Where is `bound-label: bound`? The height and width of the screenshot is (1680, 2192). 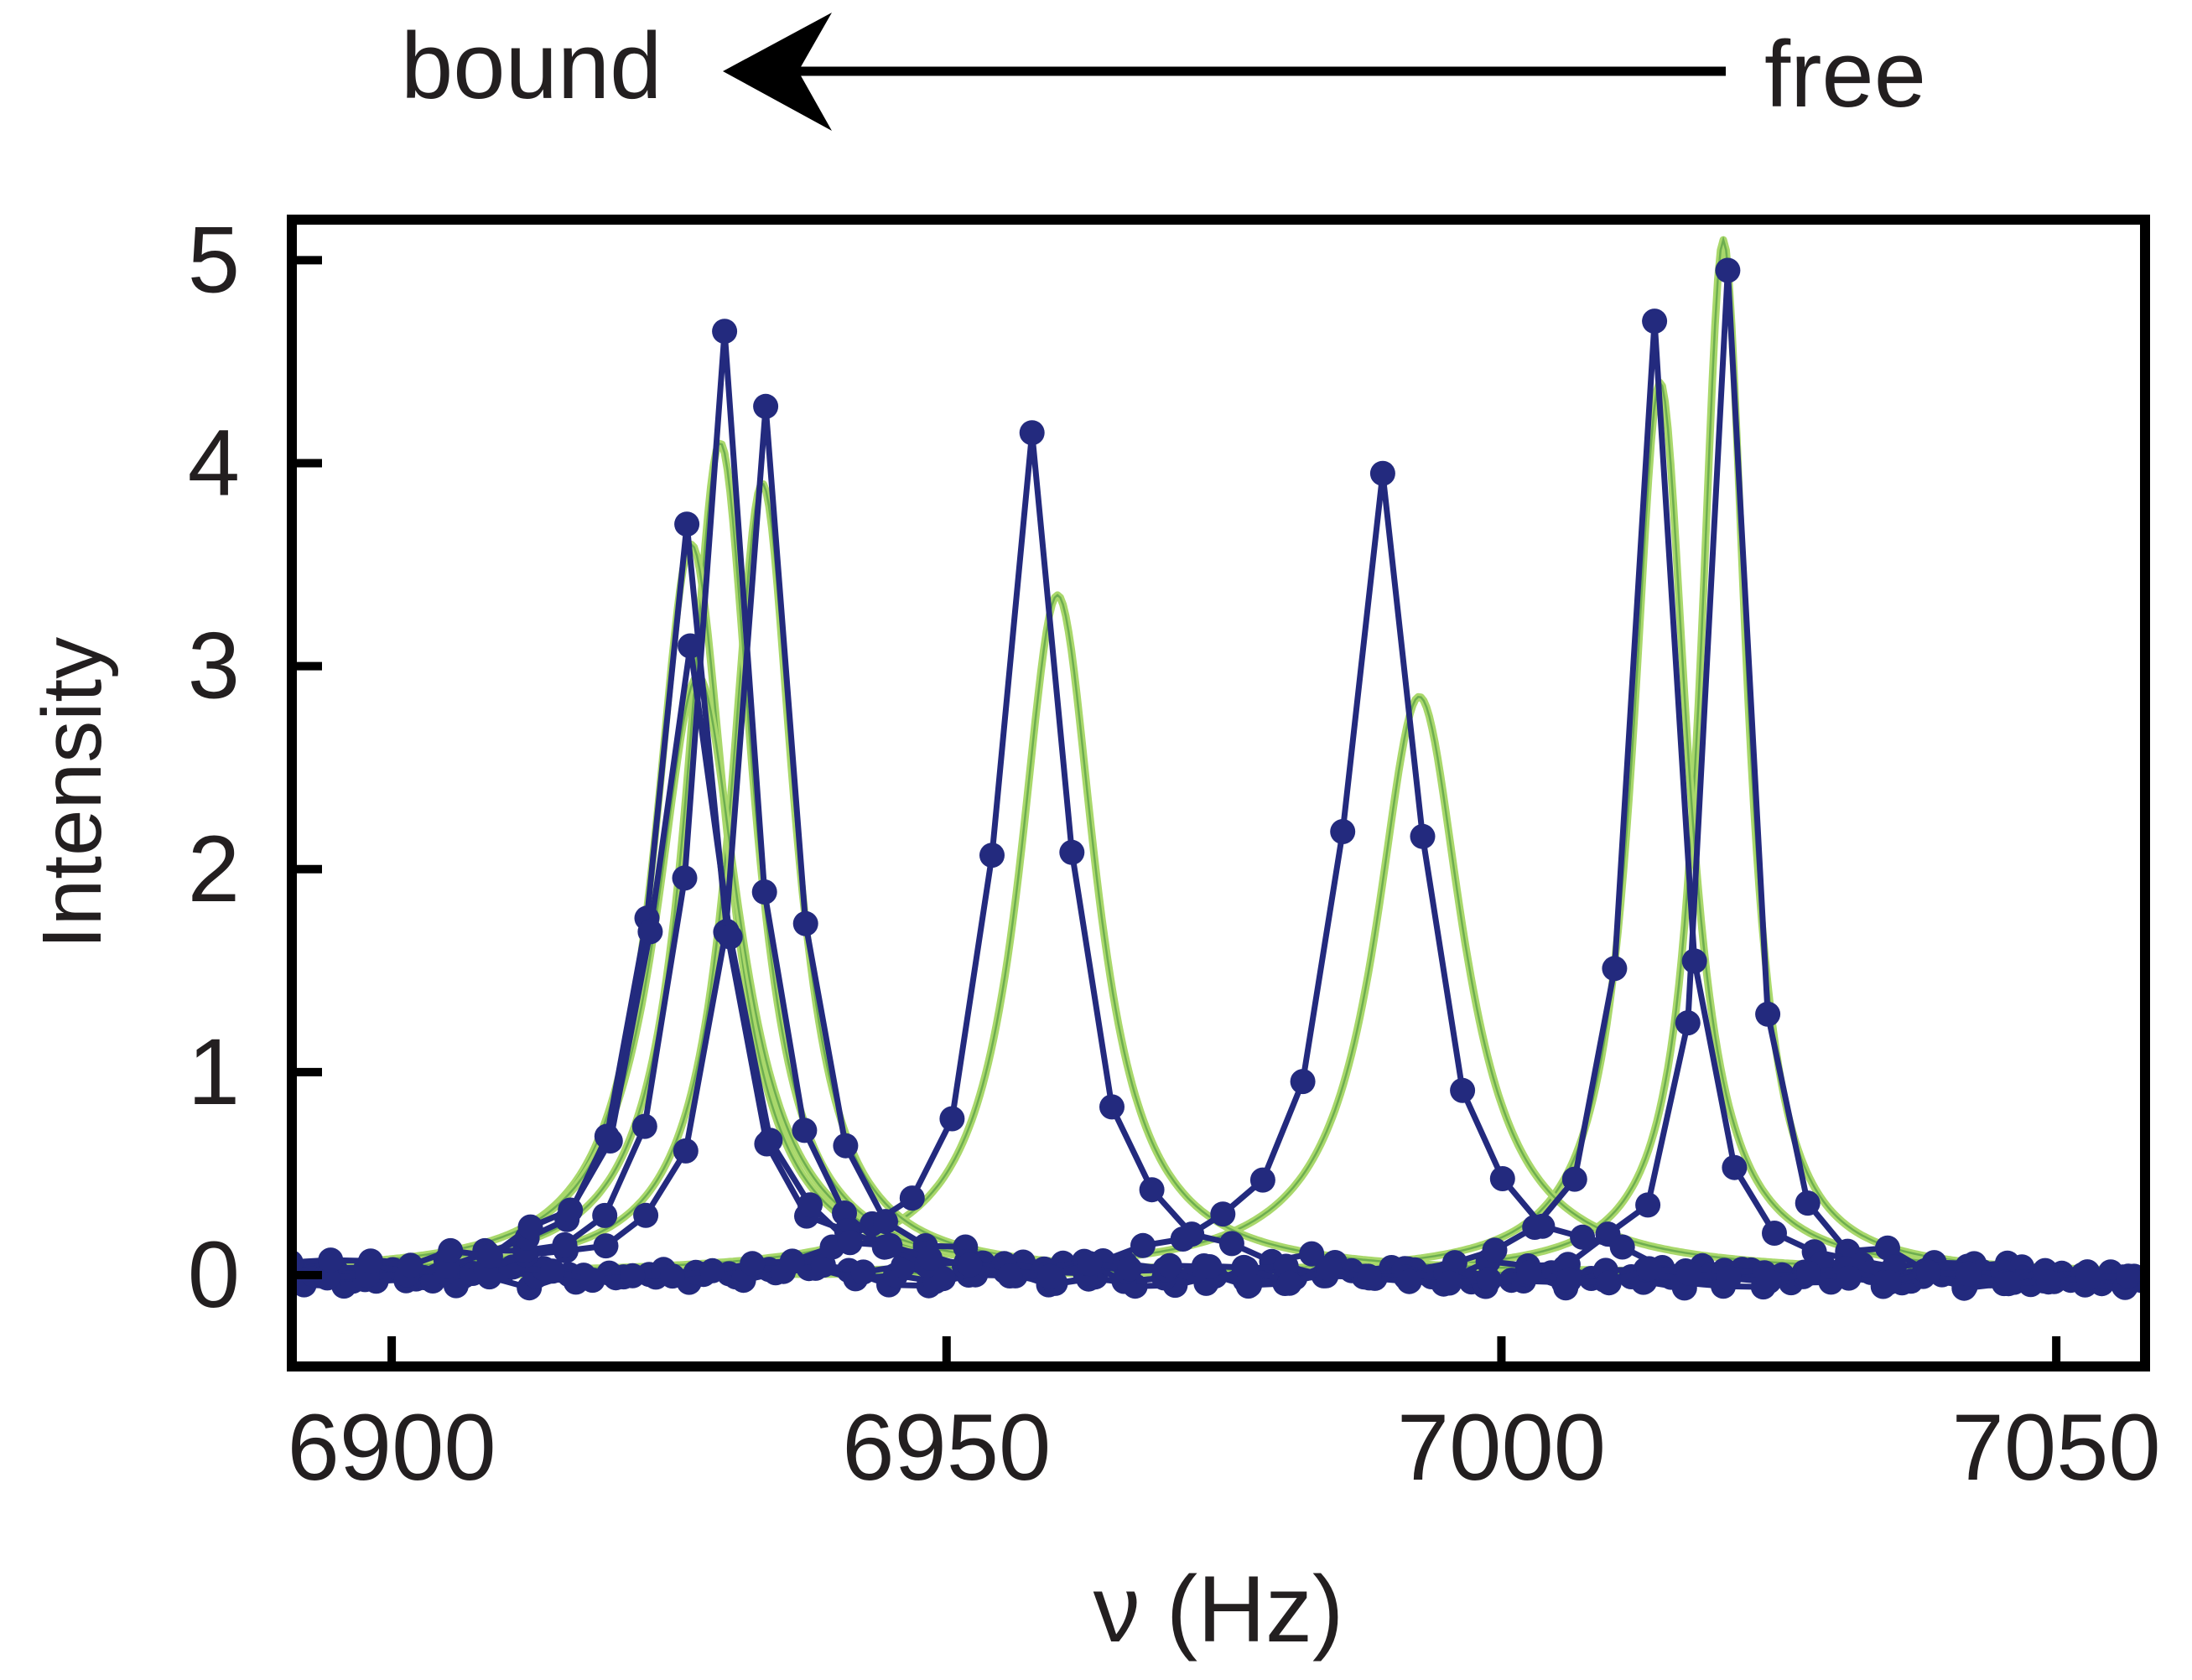
bound-label: bound is located at coordinates (531, 65).